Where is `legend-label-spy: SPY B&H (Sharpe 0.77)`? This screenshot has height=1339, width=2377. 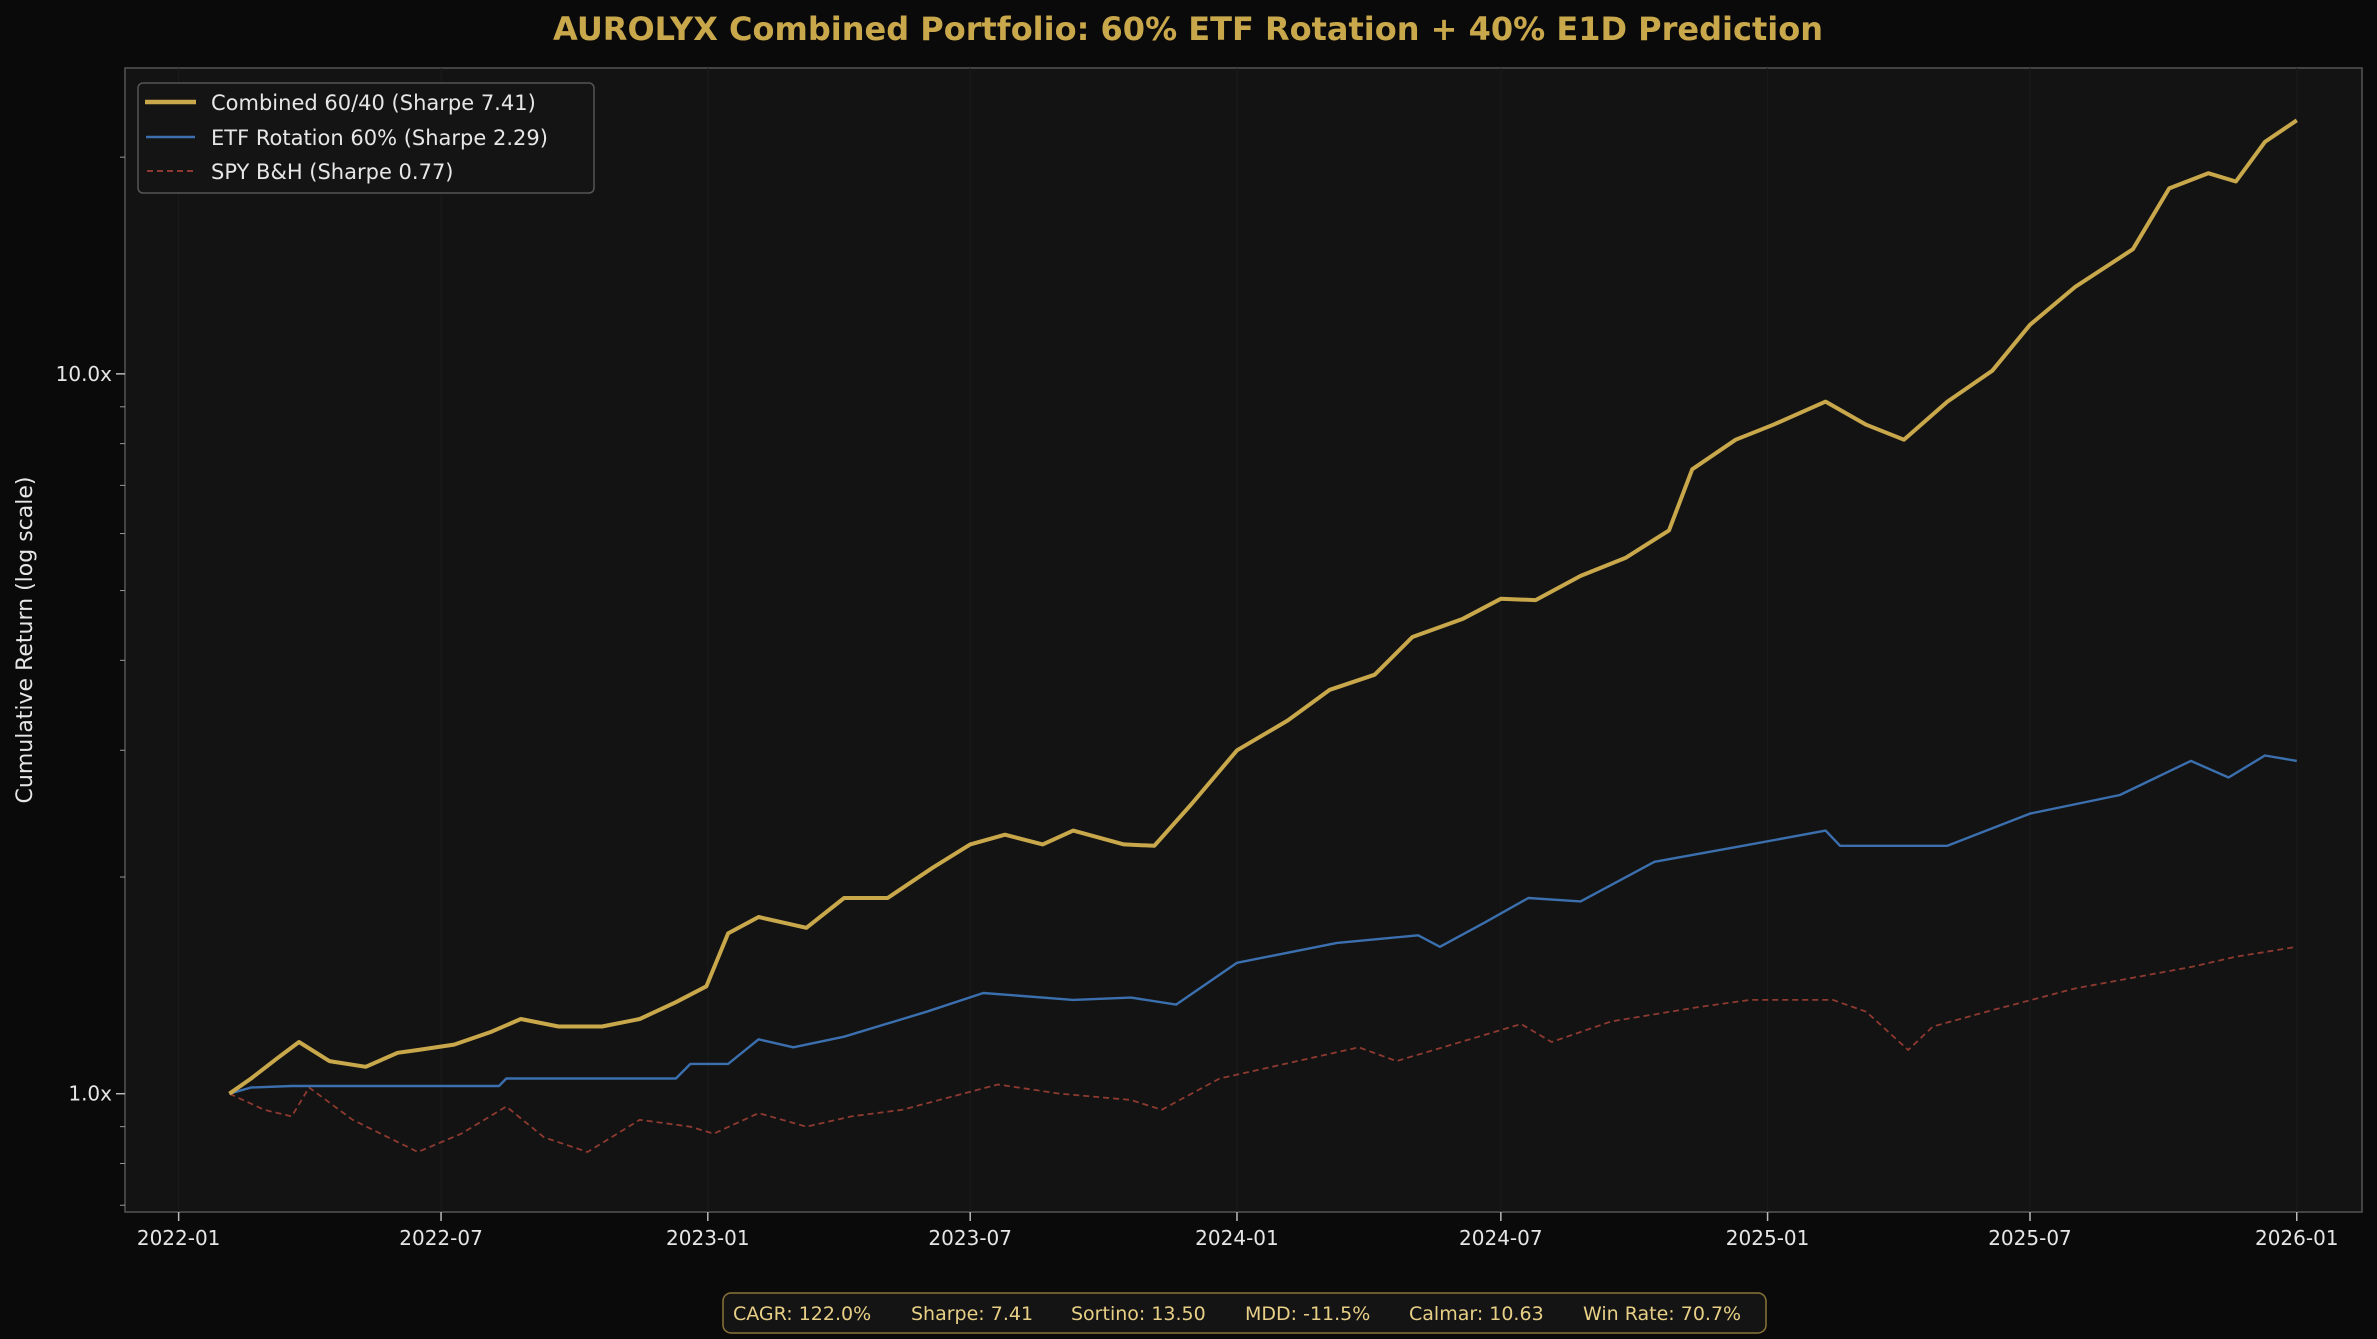 legend-label-spy: SPY B&H (Sharpe 0.77) is located at coordinates (332, 172).